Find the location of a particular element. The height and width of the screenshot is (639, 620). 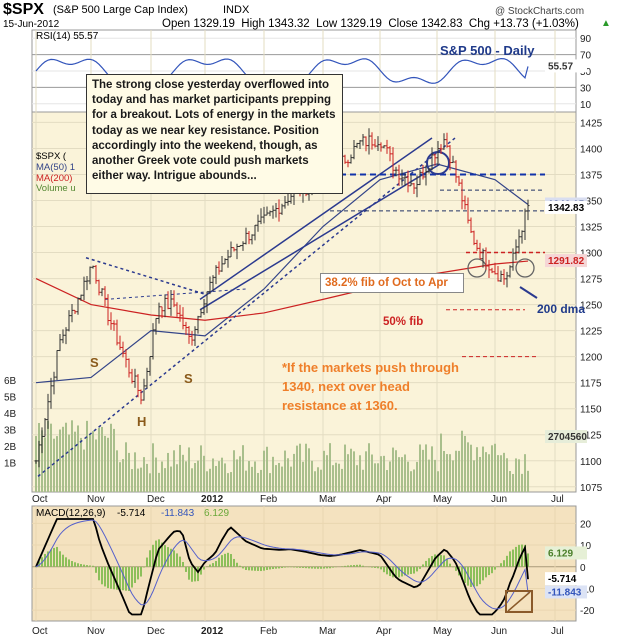

price-tick-label: 1325 is located at coordinates (591, 228).